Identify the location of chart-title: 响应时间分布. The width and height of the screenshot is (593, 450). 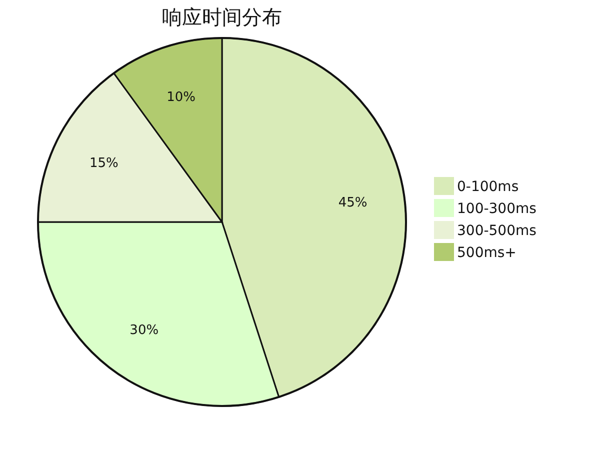
(222, 17).